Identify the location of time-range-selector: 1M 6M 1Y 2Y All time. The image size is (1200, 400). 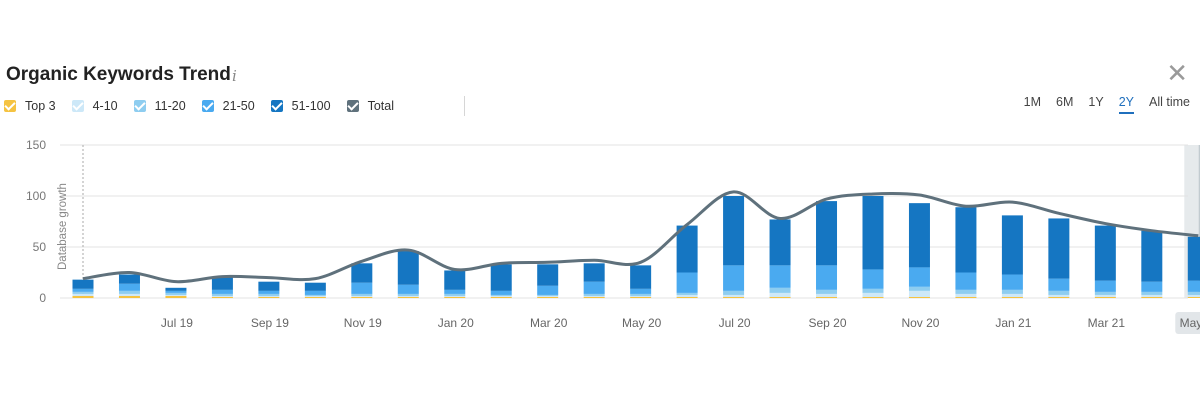
(1099, 104).